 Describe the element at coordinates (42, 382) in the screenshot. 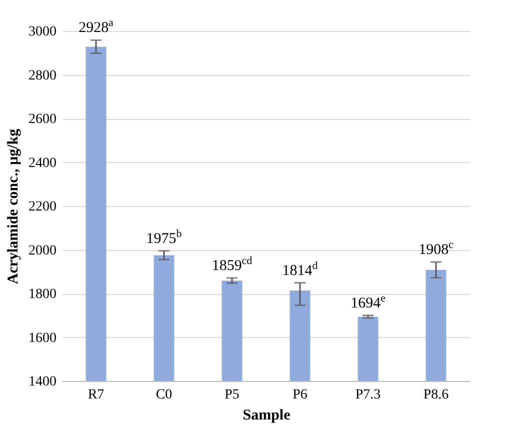

I see `y-tick-label: 1400` at that location.